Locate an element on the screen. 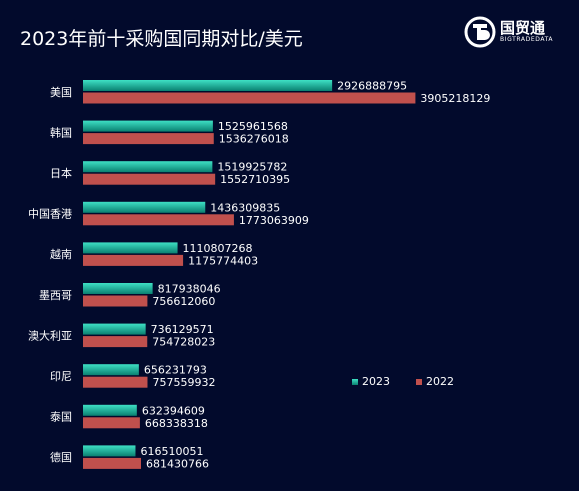 Image resolution: width=579 pixels, height=491 pixels. data-label-2023: 1519925782 is located at coordinates (252, 167).